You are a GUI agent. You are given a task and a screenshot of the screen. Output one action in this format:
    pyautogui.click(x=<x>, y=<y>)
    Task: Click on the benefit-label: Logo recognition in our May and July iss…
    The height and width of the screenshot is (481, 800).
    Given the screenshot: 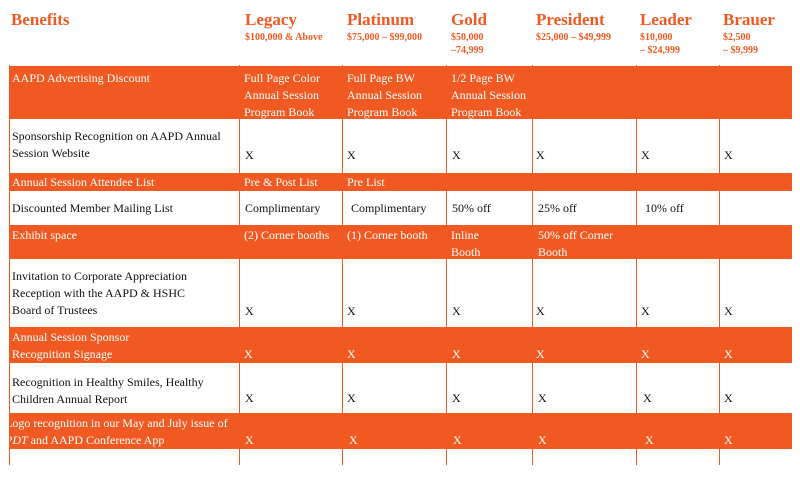 What is the action you would take?
    pyautogui.click(x=120, y=431)
    